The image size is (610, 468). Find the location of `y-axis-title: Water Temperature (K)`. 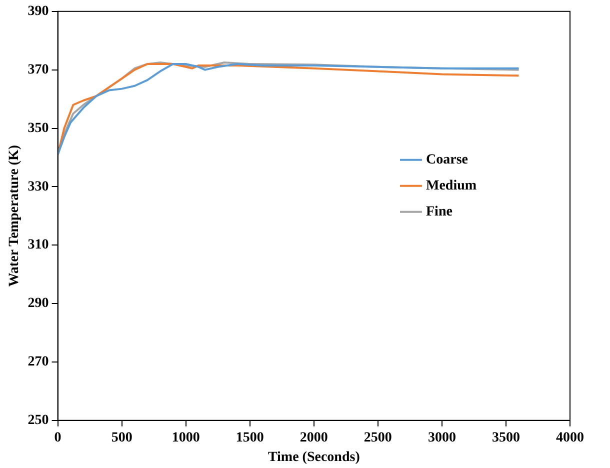

y-axis-title: Water Temperature (K) is located at coordinates (14, 215).